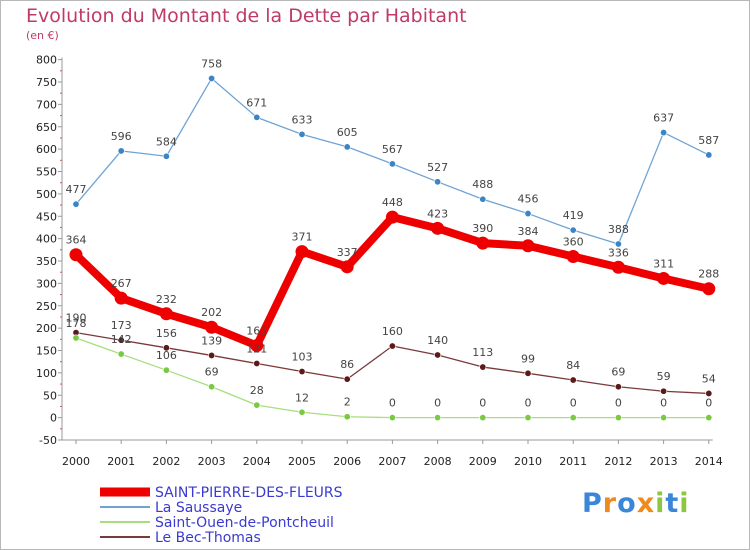 This screenshot has width=750, height=550. I want to click on data-label: 139, so click(211, 340).